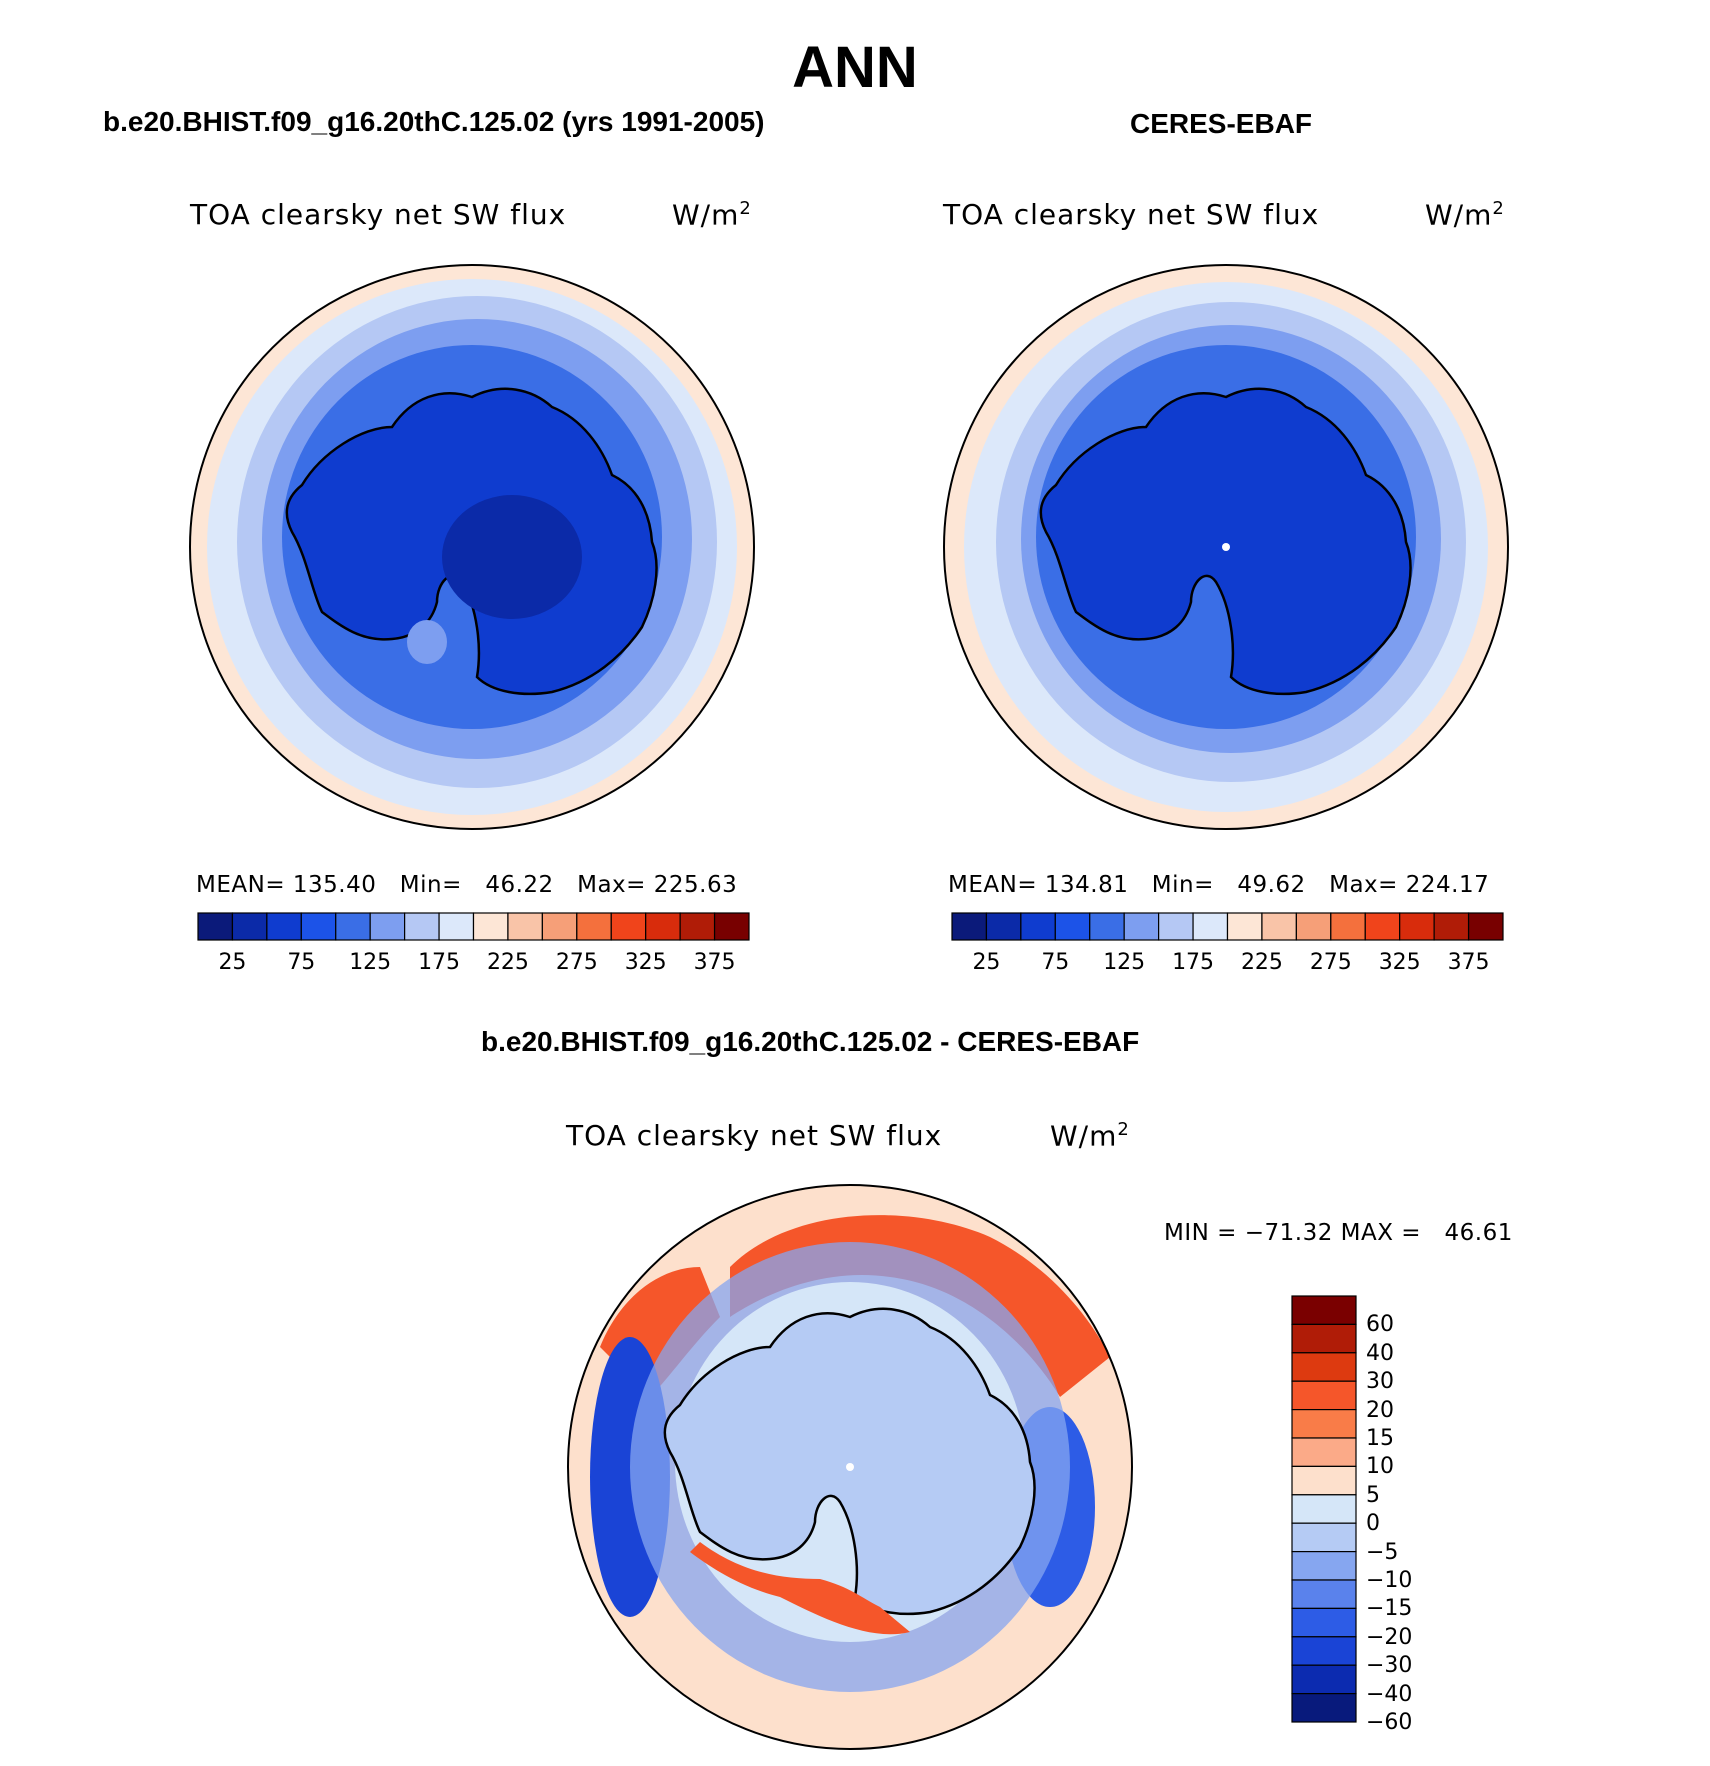  What do you see at coordinates (1382, 1552) in the screenshot?
I see `colorbar-tick-label: −5` at bounding box center [1382, 1552].